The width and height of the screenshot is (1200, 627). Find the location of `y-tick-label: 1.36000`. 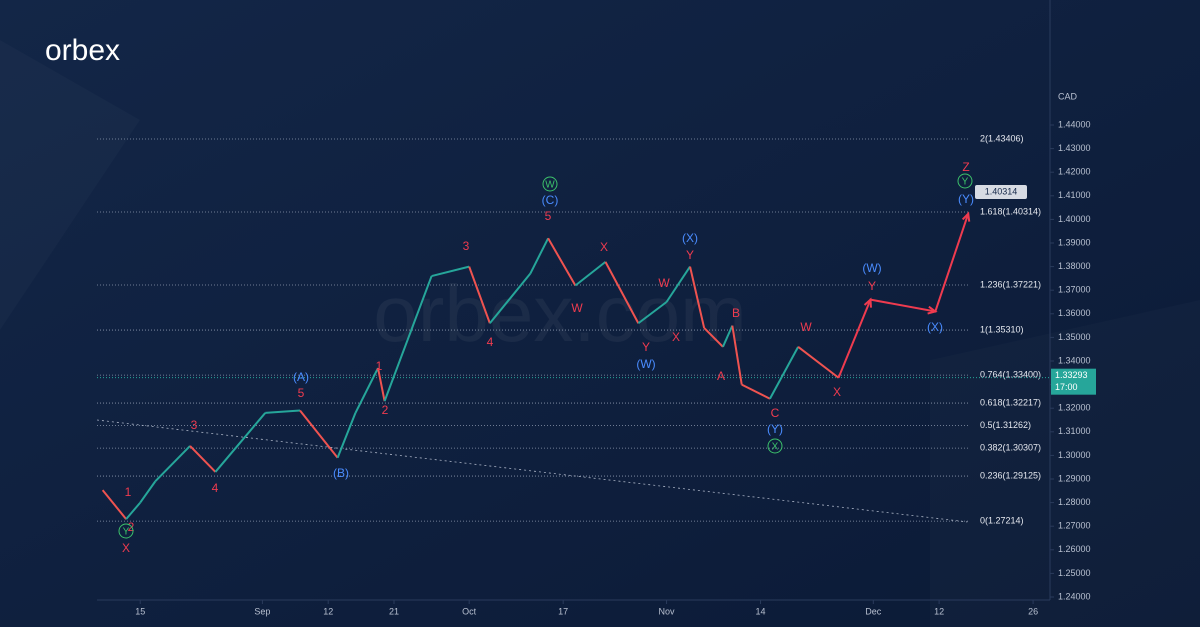

y-tick-label: 1.36000 is located at coordinates (1074, 313).